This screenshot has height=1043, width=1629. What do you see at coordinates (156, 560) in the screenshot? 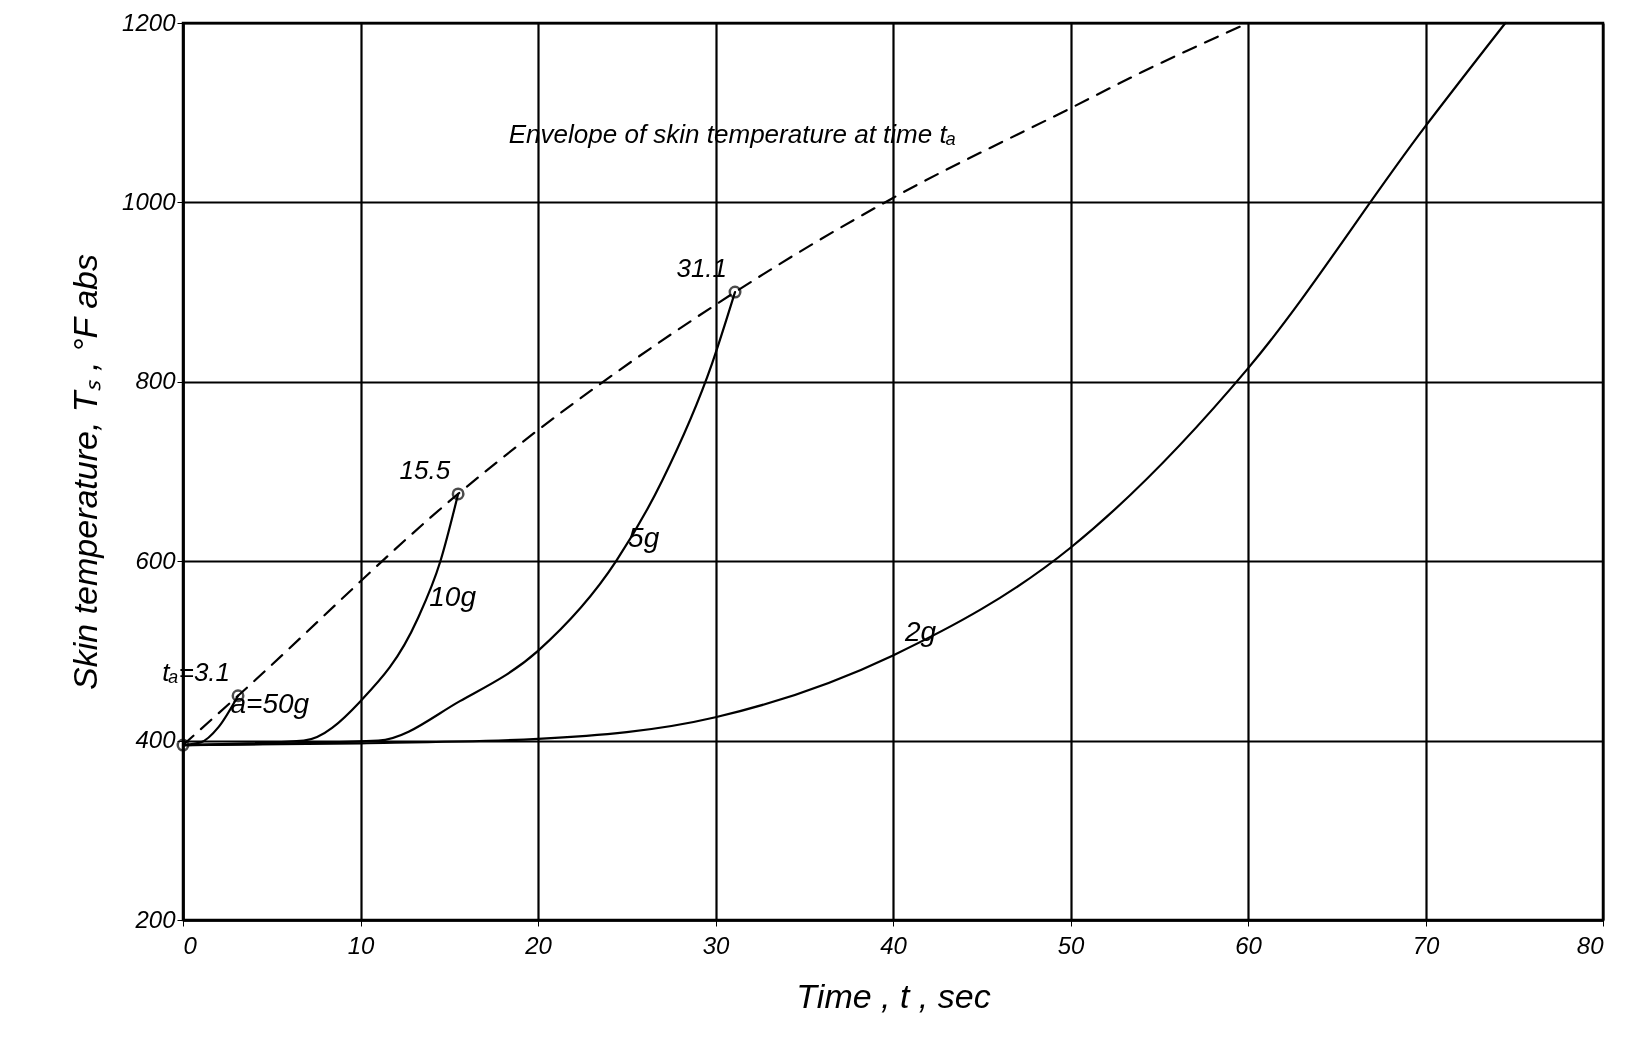
I see `y-tick-label: 600` at bounding box center [156, 560].